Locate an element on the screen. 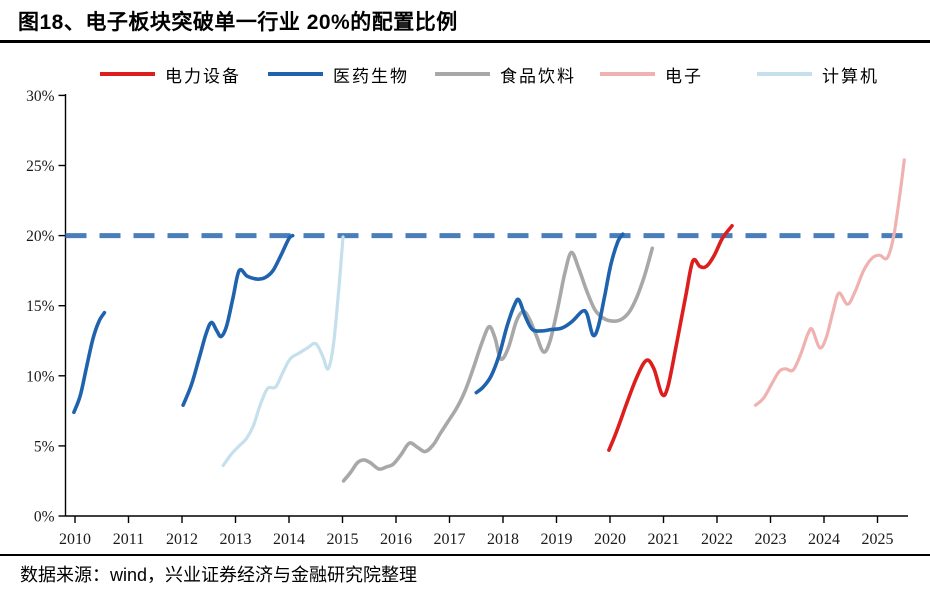  legend-item-3: 电子 is located at coordinates (651, 74).